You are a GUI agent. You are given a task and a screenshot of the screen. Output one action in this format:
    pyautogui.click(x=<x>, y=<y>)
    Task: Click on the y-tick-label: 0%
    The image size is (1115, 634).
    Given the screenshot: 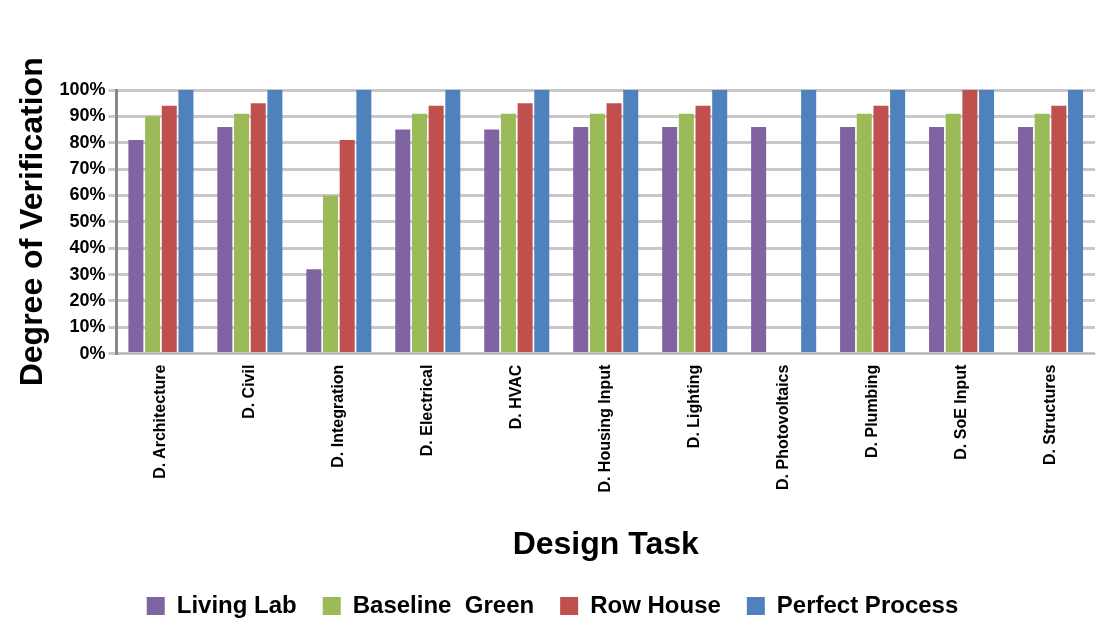 What is the action you would take?
    pyautogui.click(x=92, y=352)
    